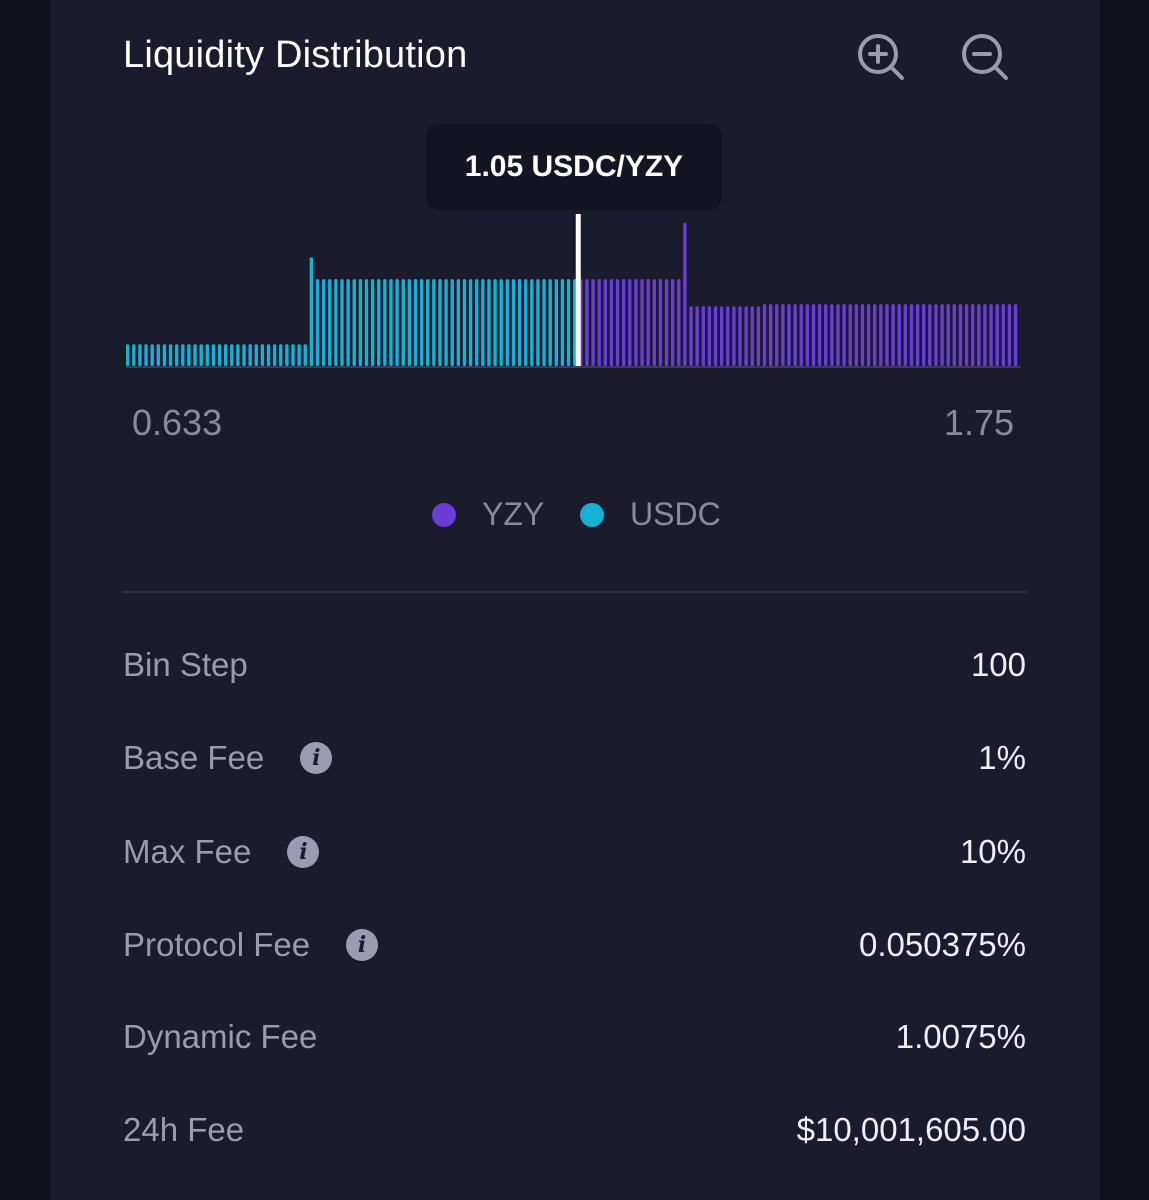 This screenshot has width=1149, height=1200. What do you see at coordinates (986, 58) in the screenshot?
I see `zoom-out-button` at bounding box center [986, 58].